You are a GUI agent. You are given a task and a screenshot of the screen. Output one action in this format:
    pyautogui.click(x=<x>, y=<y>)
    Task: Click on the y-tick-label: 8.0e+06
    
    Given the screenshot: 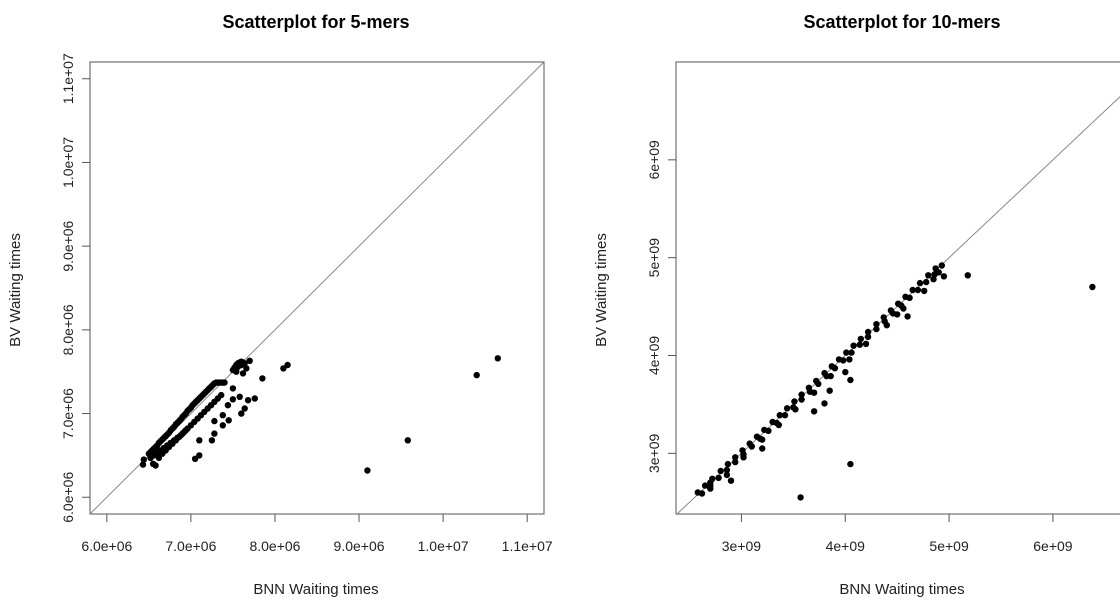 What is the action you would take?
    pyautogui.click(x=68, y=329)
    